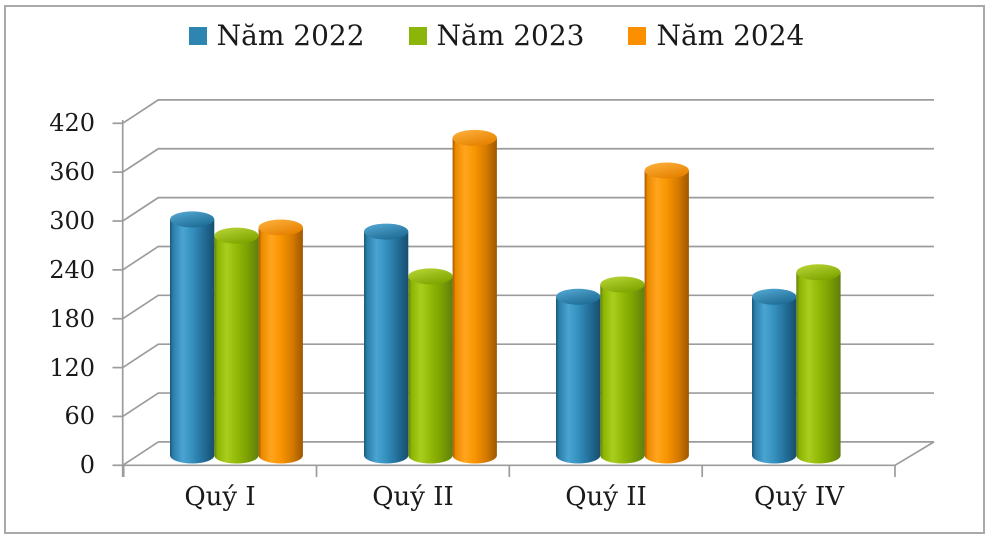  I want to click on cylinder-bar-năm-2023-2, so click(622, 370).